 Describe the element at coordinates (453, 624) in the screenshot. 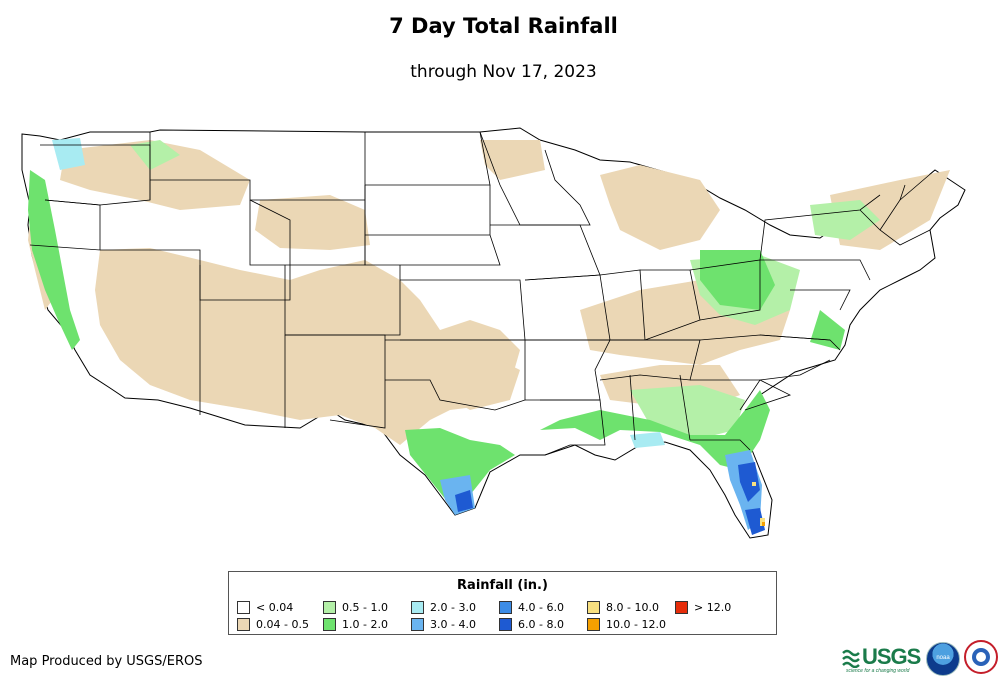

I see `legend-label: 3.0 - 4.0` at that location.